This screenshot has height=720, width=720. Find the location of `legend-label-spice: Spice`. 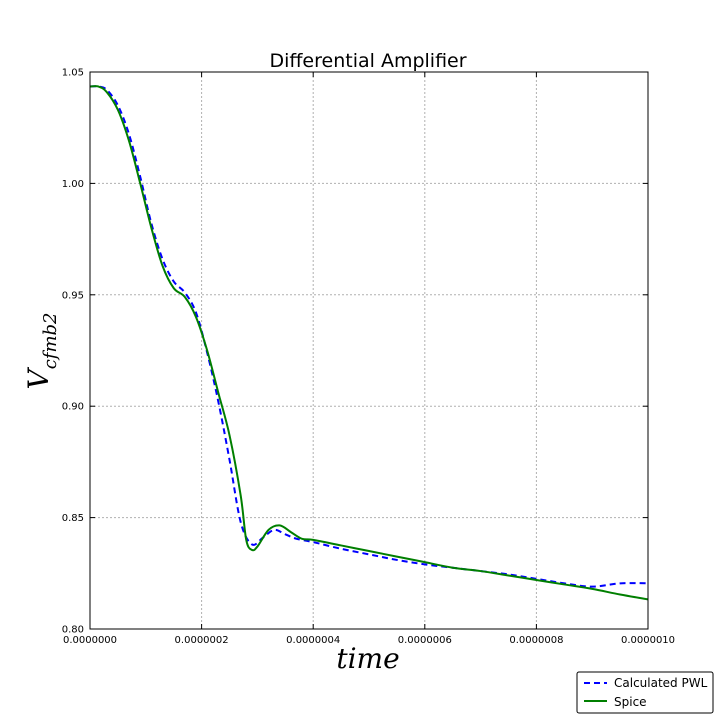

legend-label-spice: Spice is located at coordinates (630, 702).